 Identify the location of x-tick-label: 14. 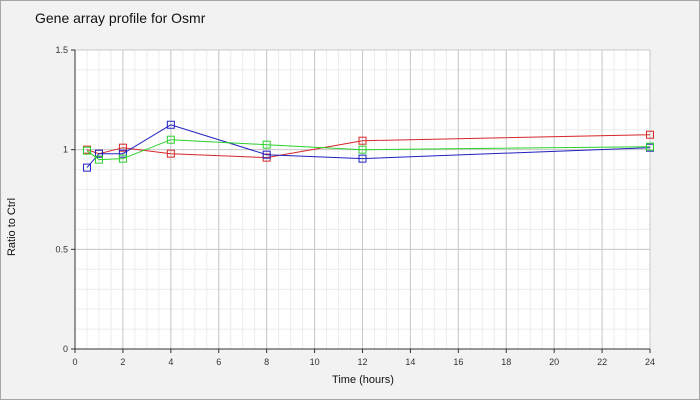
(410, 362).